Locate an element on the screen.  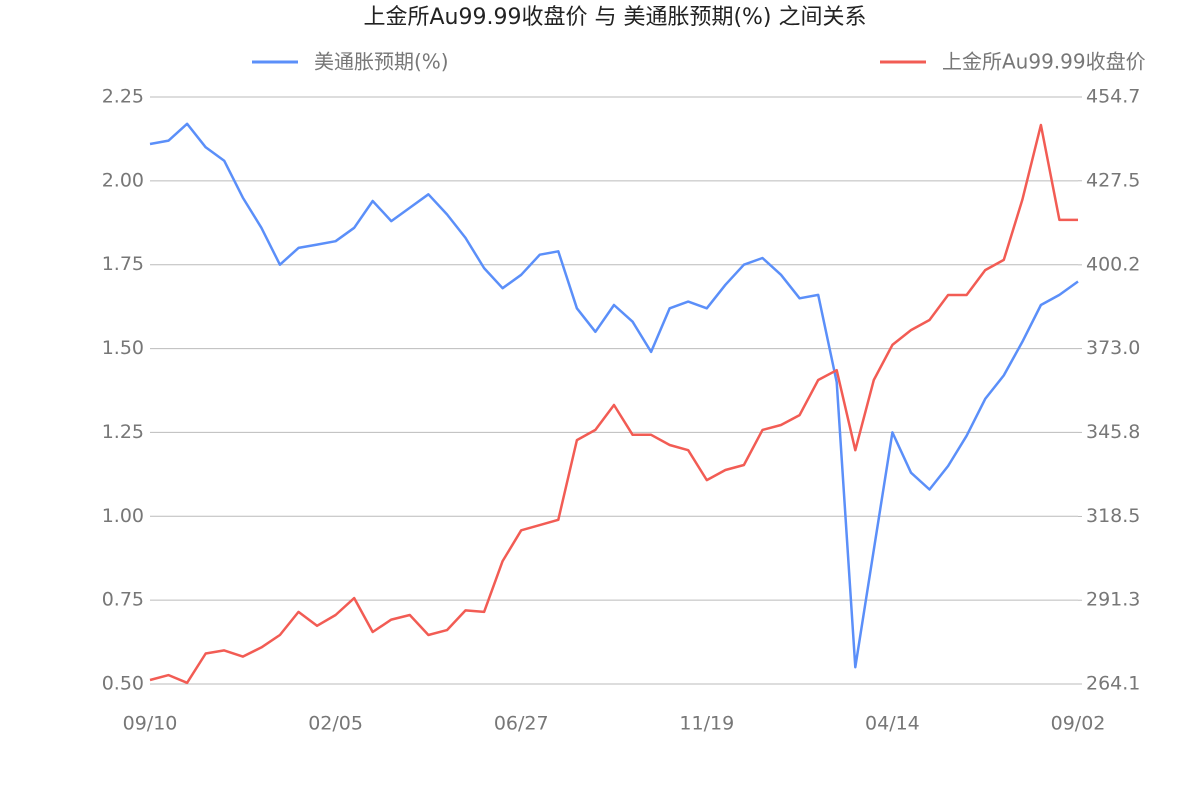
y-tick-label: 1.50 is located at coordinates (123, 348).